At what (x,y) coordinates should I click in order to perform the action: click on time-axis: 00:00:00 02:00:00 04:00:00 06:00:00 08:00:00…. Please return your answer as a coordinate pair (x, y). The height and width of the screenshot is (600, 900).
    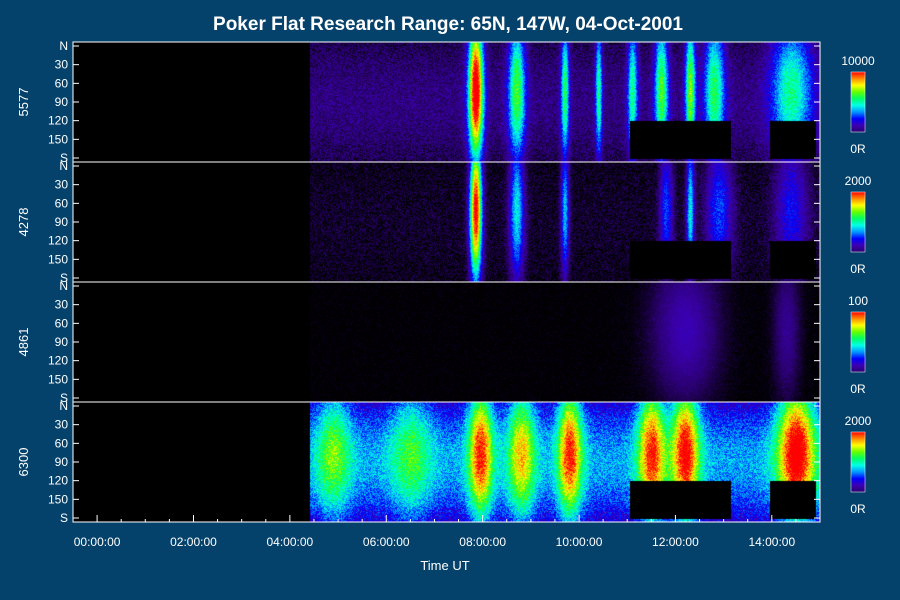
    Looking at the image, I should click on (447, 532).